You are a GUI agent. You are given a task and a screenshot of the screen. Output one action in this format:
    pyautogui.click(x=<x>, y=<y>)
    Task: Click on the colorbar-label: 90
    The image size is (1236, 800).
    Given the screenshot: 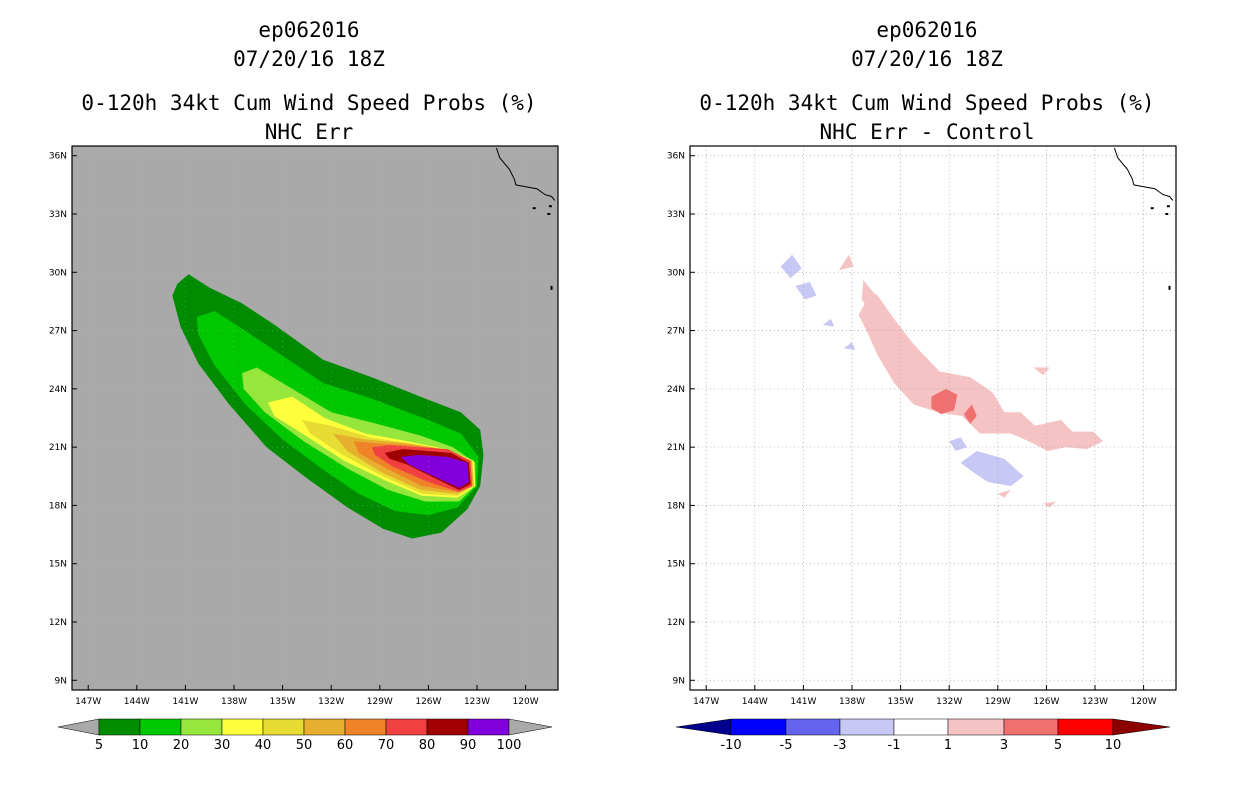 What is the action you would take?
    pyautogui.click(x=468, y=745)
    